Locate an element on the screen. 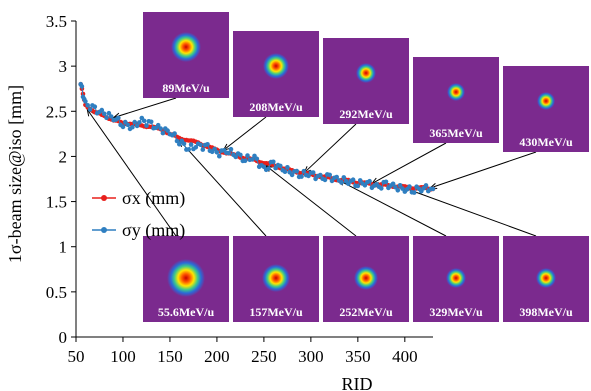  beam-image: 292MeV/u is located at coordinates (366, 81).